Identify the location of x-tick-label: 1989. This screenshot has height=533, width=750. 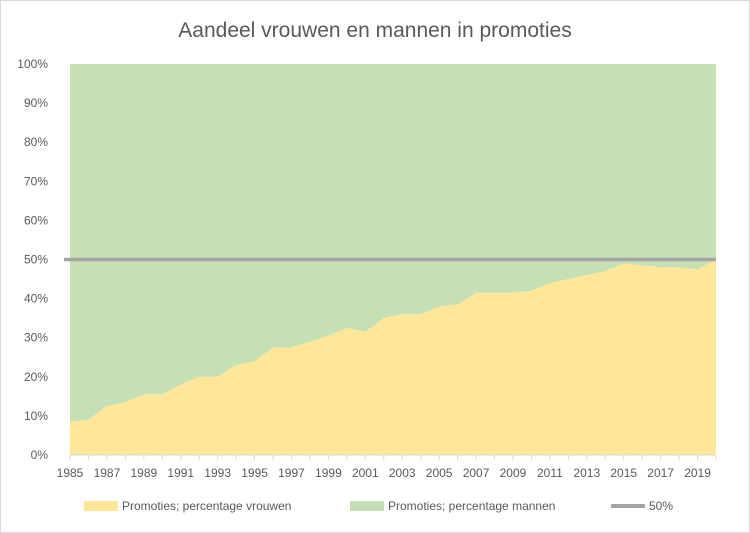
(143, 473).